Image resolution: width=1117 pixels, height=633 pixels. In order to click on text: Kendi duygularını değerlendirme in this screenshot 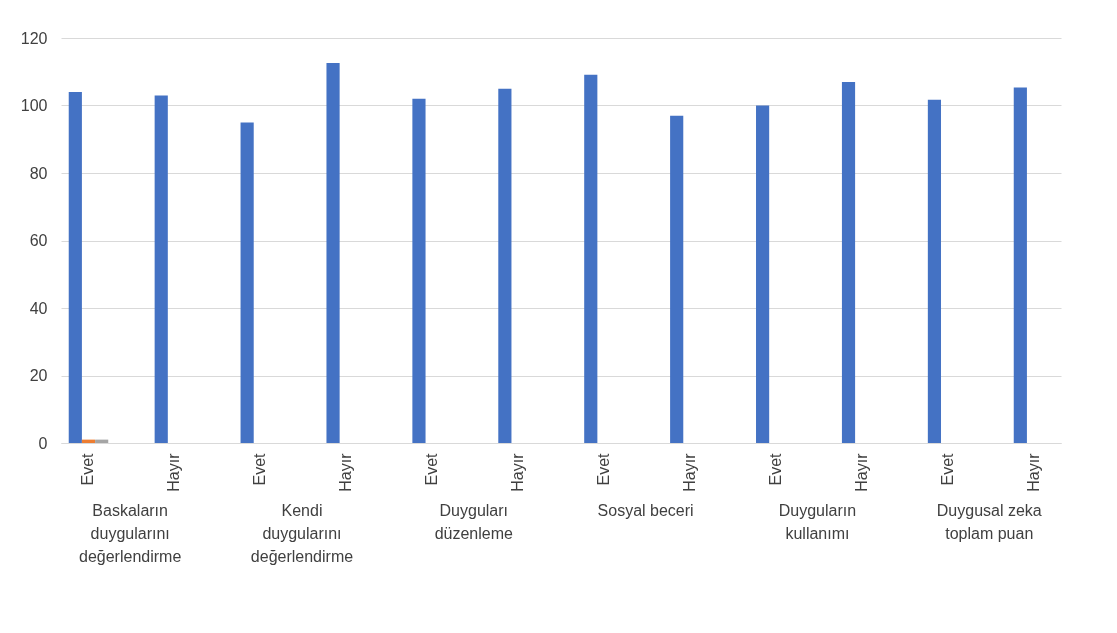, I will do `click(302, 533)`.